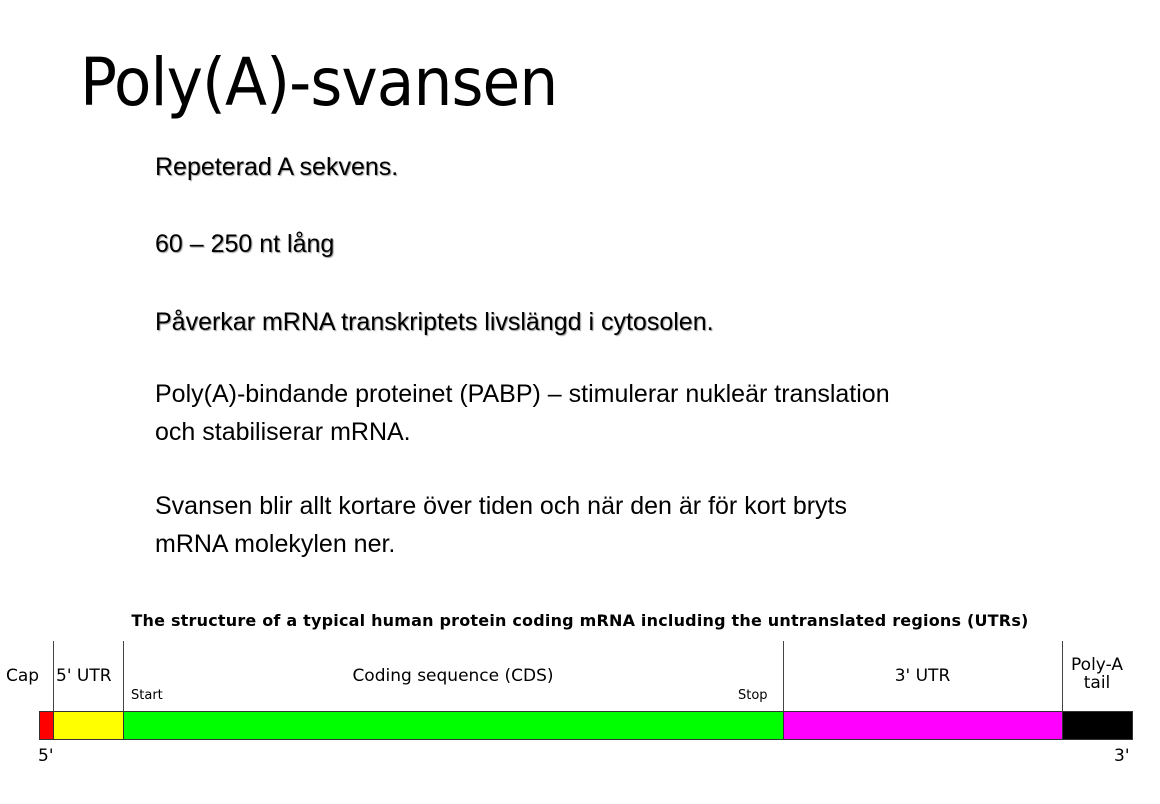 The image size is (1160, 804). I want to click on bullet-pabp-line2: och stabiliserar mRNA., so click(283, 432).